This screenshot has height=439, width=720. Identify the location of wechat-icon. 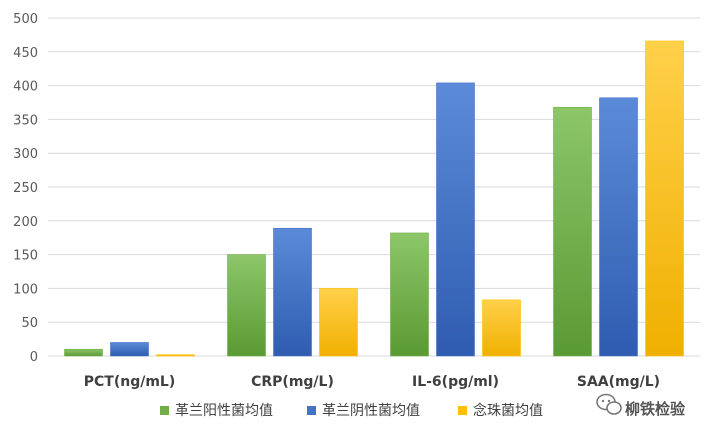
(609, 404).